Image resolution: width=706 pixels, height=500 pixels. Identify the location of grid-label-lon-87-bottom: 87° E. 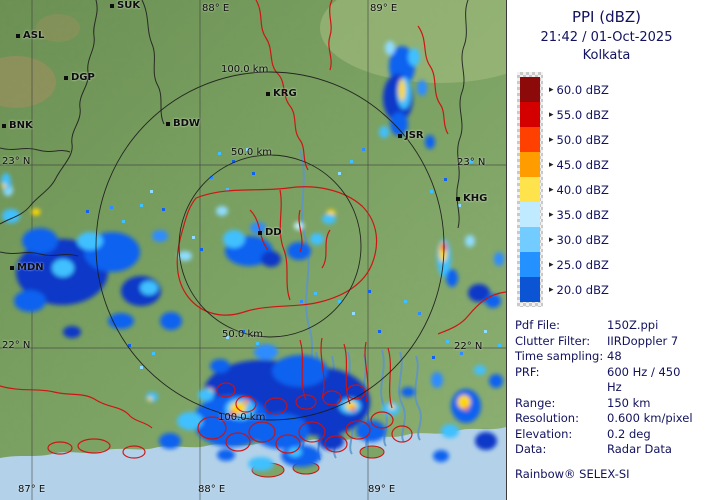
(32, 489).